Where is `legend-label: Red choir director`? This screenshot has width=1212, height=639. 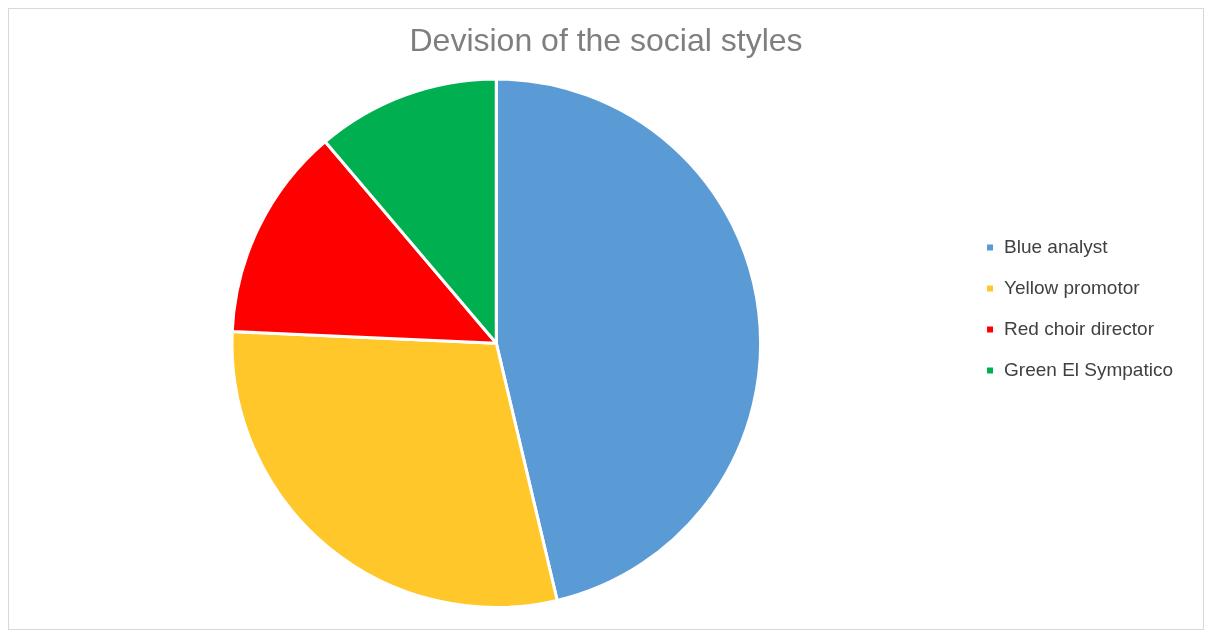
legend-label: Red choir director is located at coordinates (1079, 328).